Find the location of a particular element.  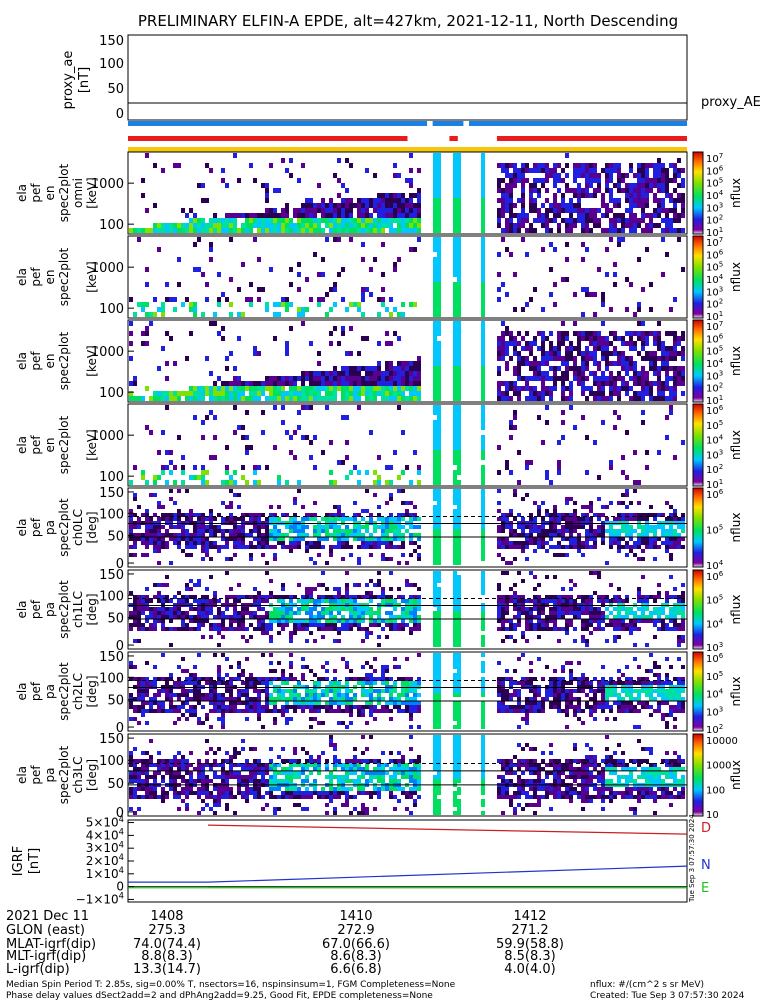

y-axis-label: en is located at coordinates (50, 277).